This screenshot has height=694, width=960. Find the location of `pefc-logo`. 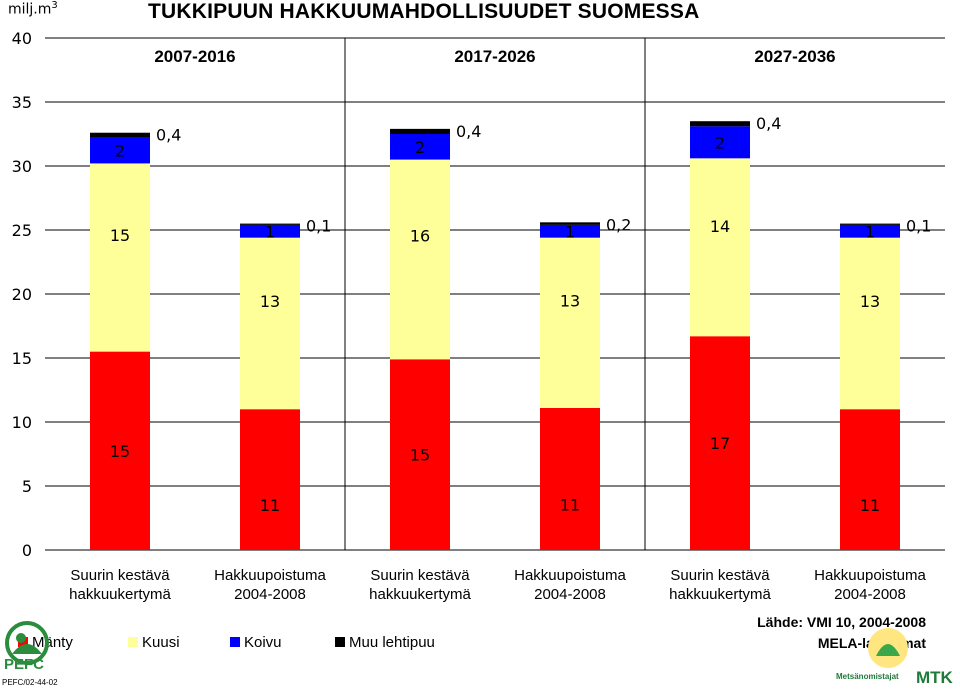

pefc-logo is located at coordinates (27, 643).